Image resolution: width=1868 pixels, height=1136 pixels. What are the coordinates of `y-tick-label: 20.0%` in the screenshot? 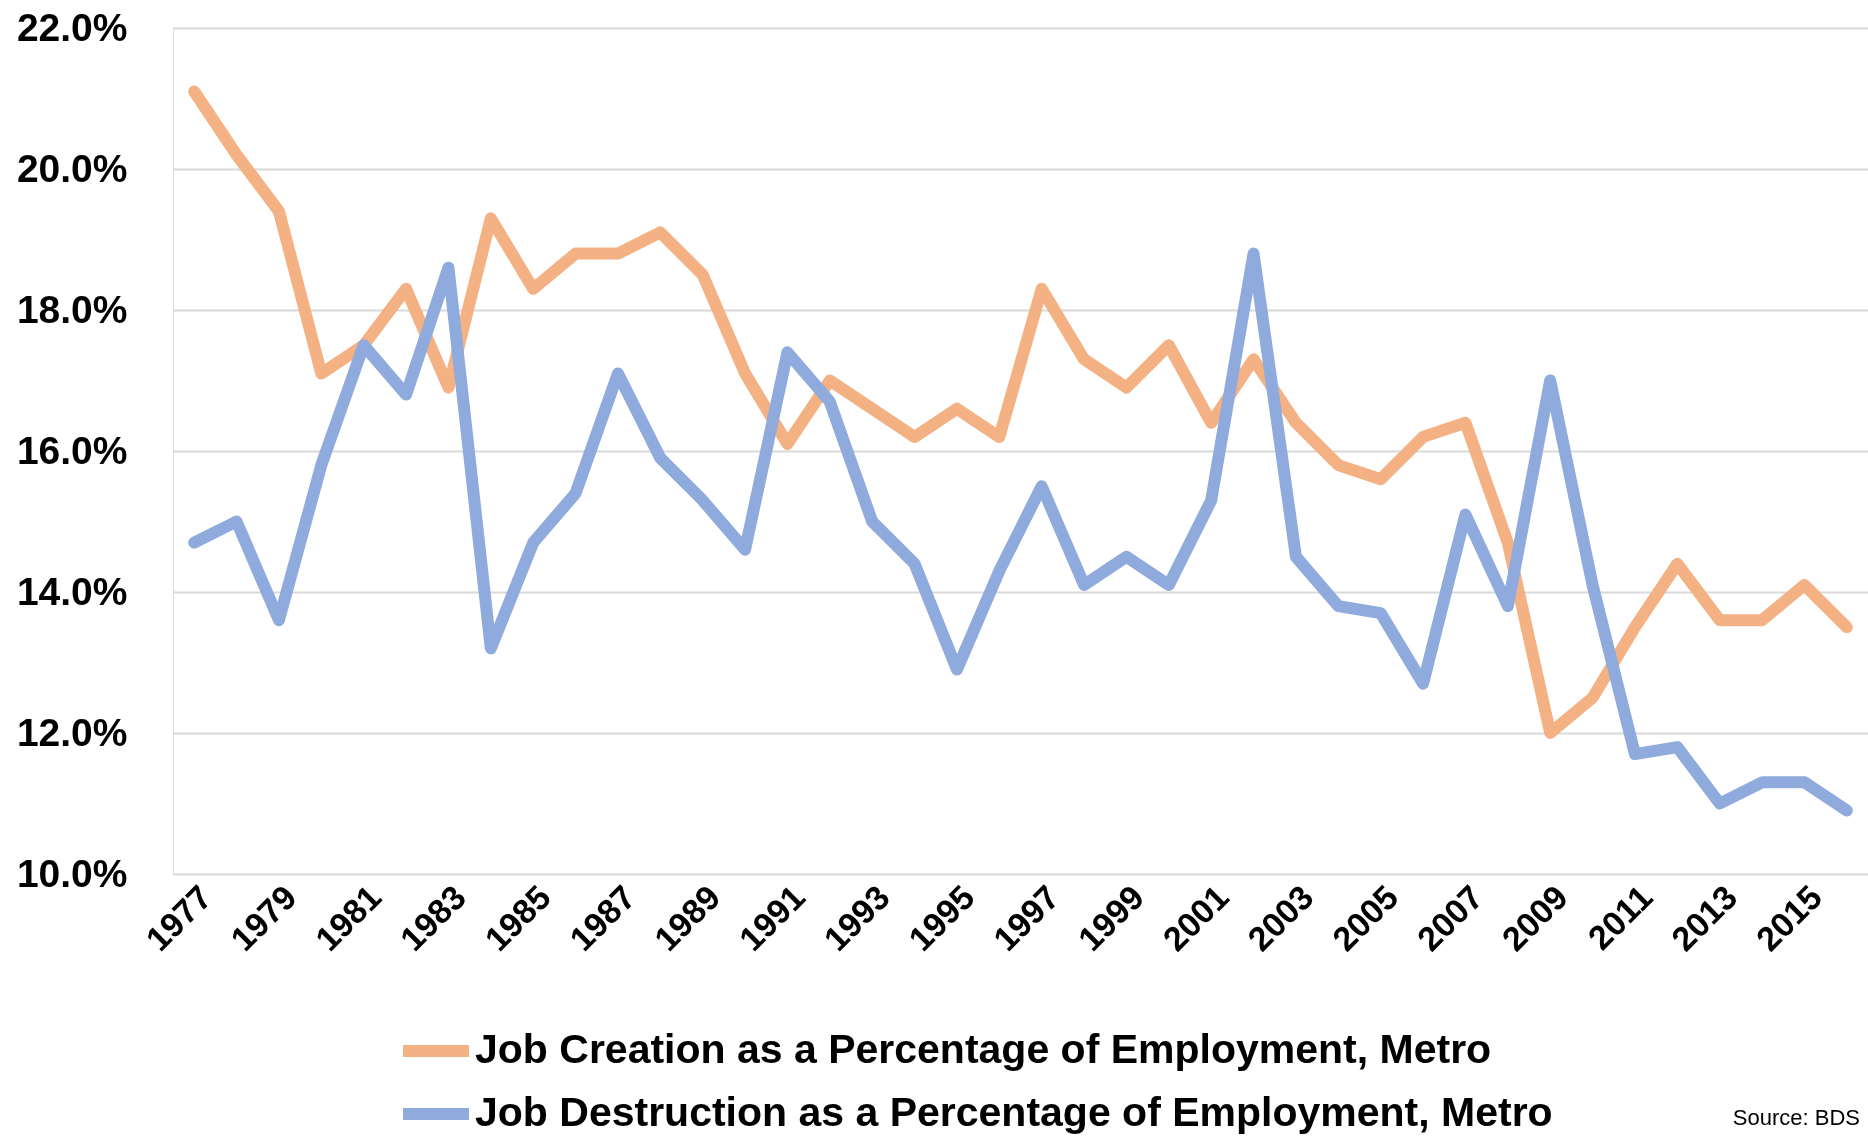 It's located at (72, 168).